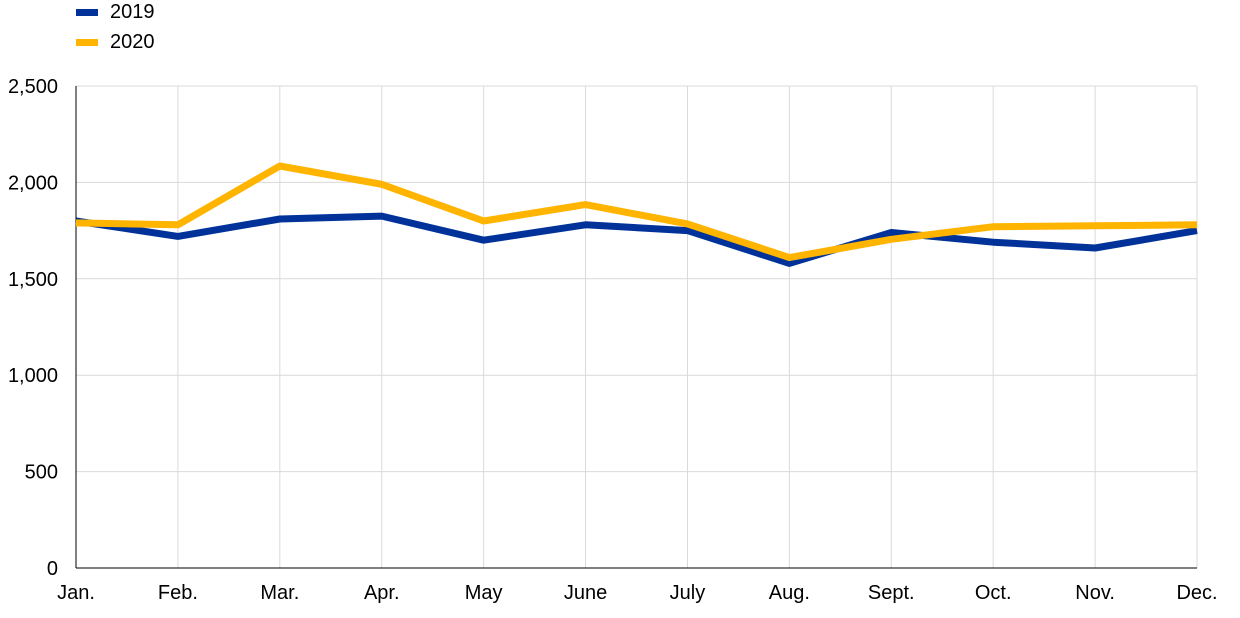 The height and width of the screenshot is (618, 1240). Describe the element at coordinates (33, 376) in the screenshot. I see `y-tick-label-2: 1,000` at that location.